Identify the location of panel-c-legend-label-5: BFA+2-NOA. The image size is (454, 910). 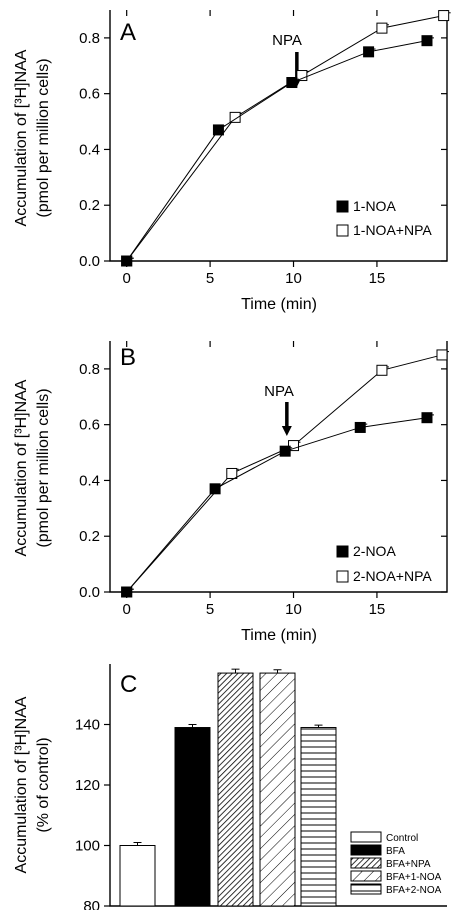
(414, 890).